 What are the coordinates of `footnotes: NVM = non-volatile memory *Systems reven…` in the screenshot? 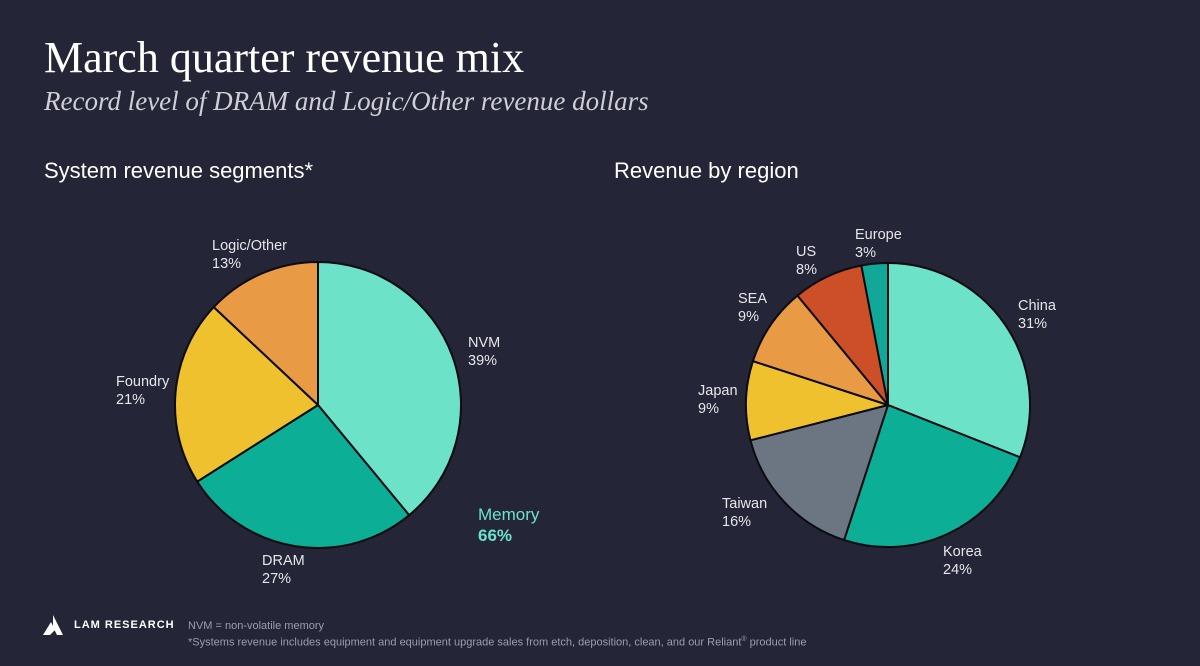 It's located at (497, 634).